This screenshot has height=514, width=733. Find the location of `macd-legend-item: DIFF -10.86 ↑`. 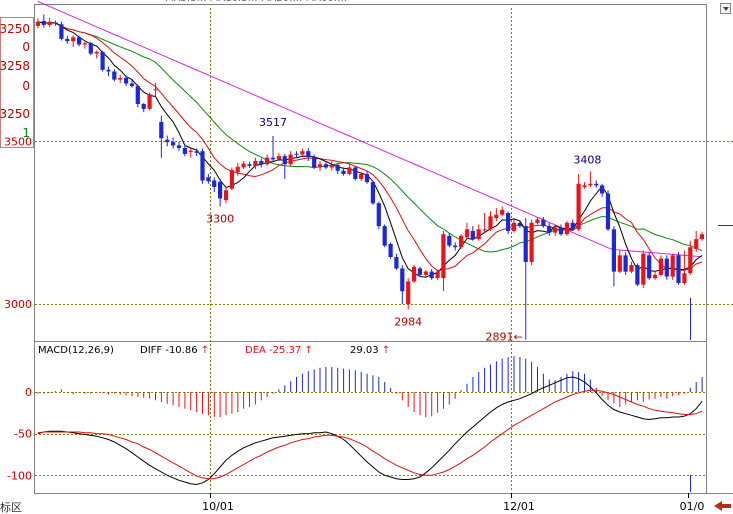

macd-legend-item: DIFF -10.86 ↑ is located at coordinates (174, 350).